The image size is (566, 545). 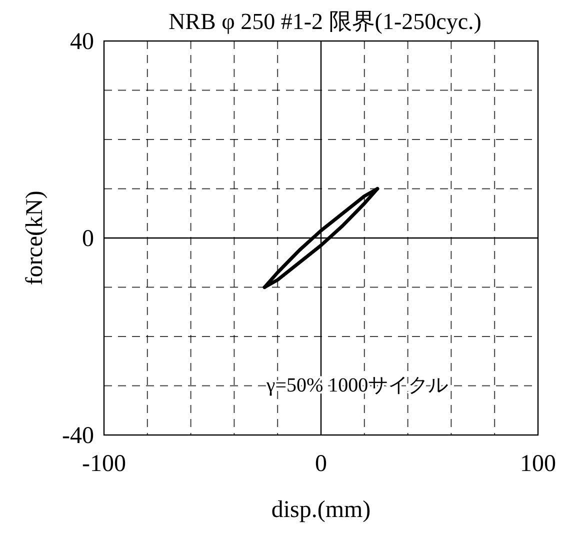 I want to click on y-tick-label: 40, so click(x=82, y=42).